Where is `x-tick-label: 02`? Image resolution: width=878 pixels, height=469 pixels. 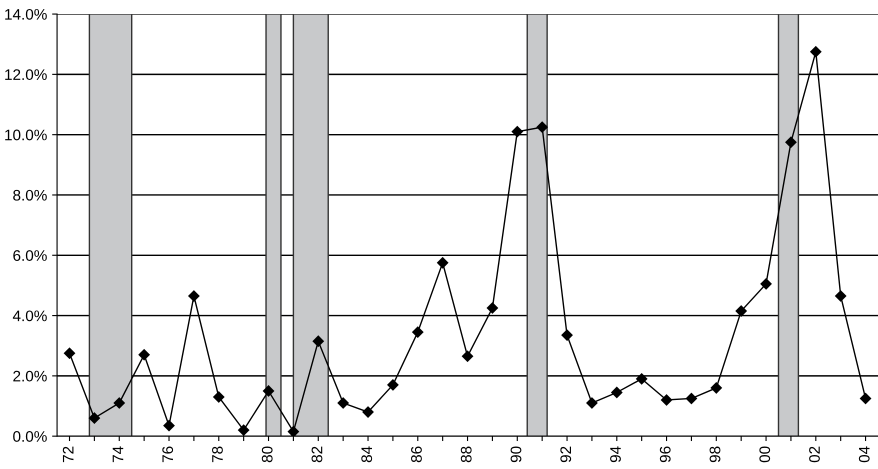
x-tick-label: 02 is located at coordinates (814, 454).